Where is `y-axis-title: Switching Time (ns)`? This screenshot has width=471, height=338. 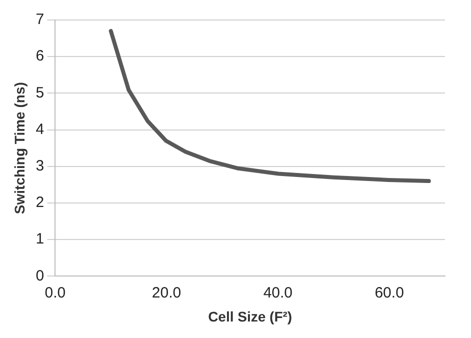
y-axis-title: Switching Time (ns) is located at coordinates (19, 148).